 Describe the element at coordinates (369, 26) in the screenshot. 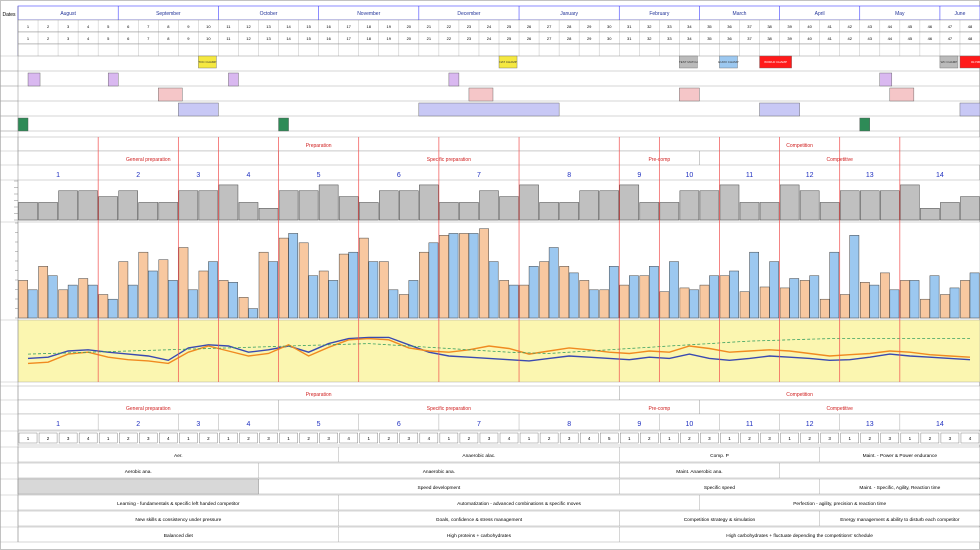

I see `week-number: 18` at that location.